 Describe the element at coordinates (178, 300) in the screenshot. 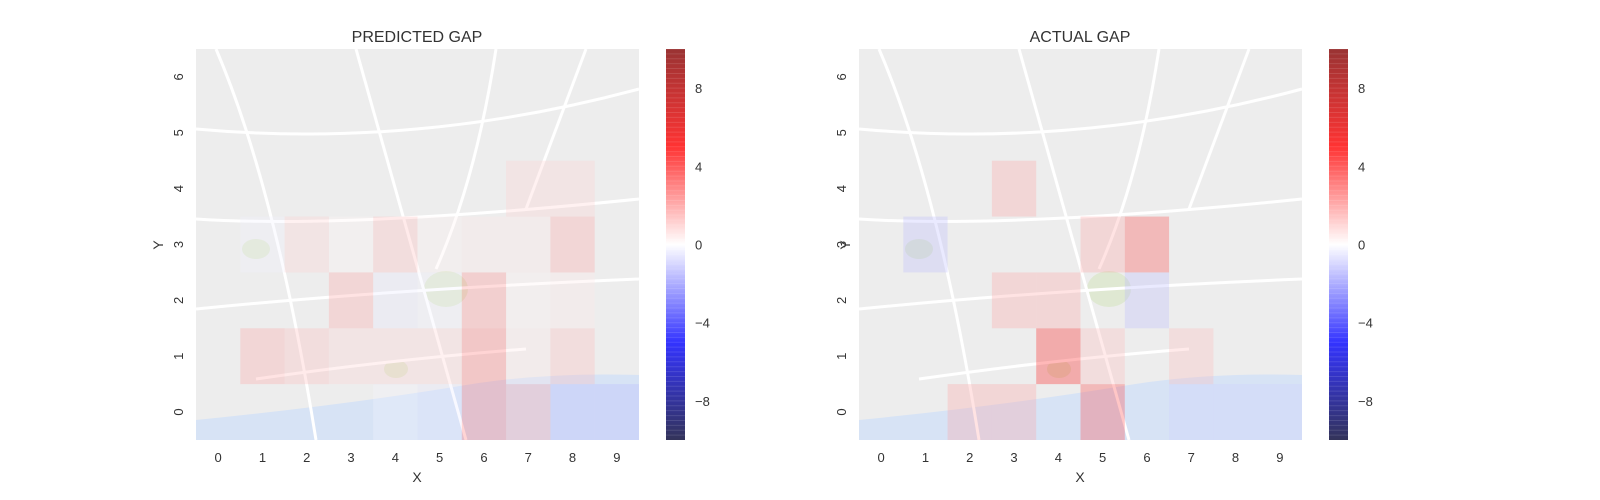

I see `y-tick-label: 2` at that location.